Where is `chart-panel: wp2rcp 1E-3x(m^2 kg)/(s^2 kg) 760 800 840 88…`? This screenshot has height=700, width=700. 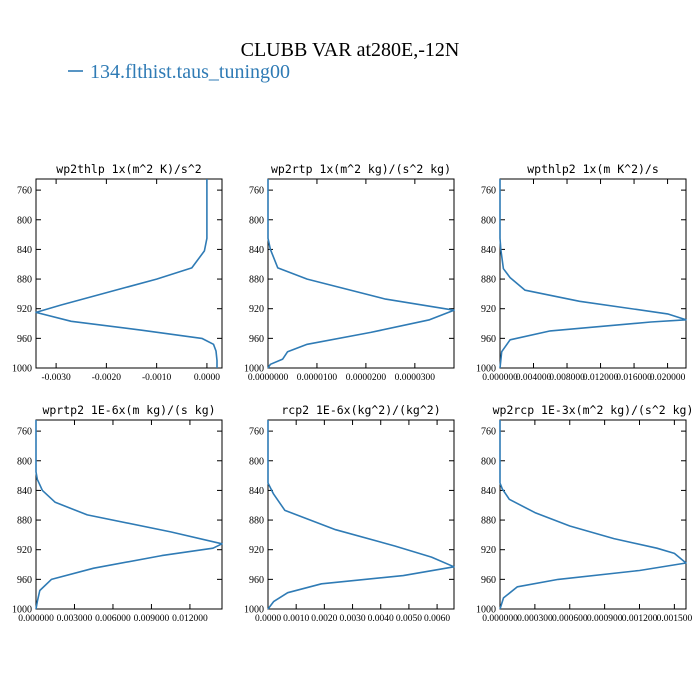 chart-panel: wp2rcp 1E-3x(m^2 kg)/(s^2 kg) 760 800 840 88… is located at coordinates (584, 513).